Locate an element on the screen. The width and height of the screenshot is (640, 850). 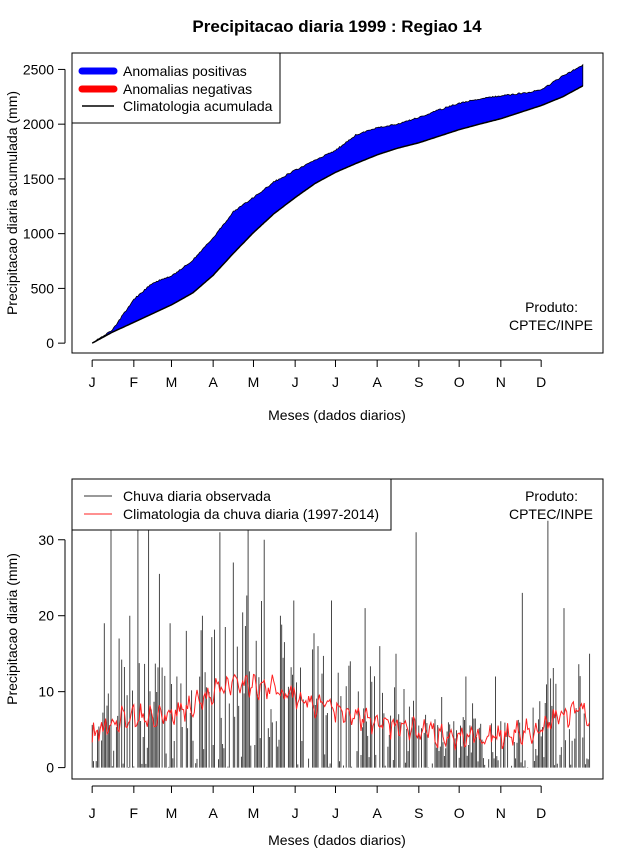
legend-label-observed: Chuva diaria observada is located at coordinates (197, 496).